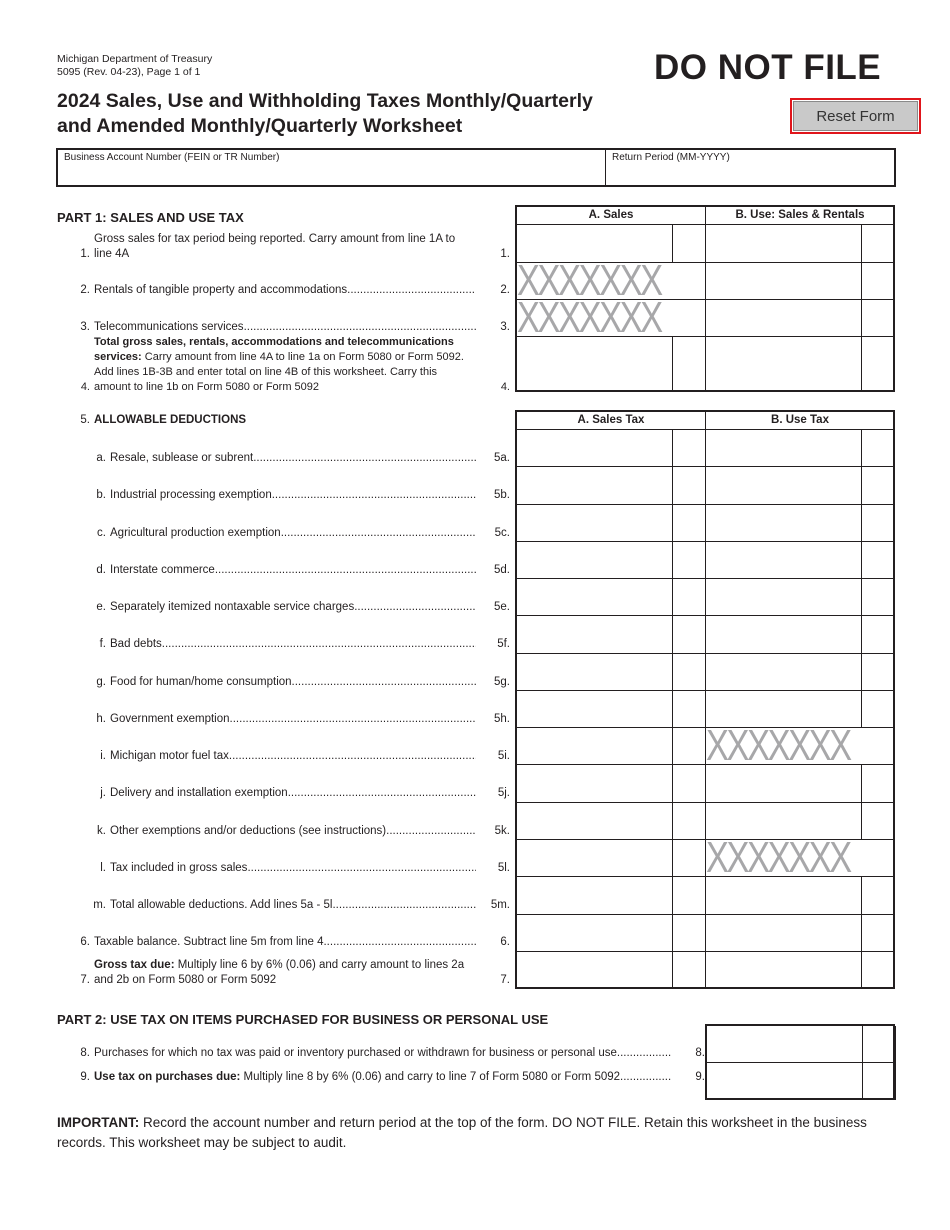  What do you see at coordinates (503, 868) in the screenshot?
I see `line-ref: 5l.` at bounding box center [503, 868].